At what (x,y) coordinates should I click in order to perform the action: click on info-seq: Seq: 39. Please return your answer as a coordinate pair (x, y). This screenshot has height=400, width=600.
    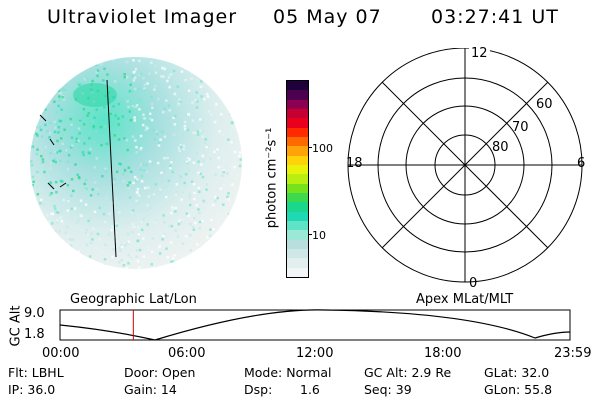
    Looking at the image, I should click on (388, 389).